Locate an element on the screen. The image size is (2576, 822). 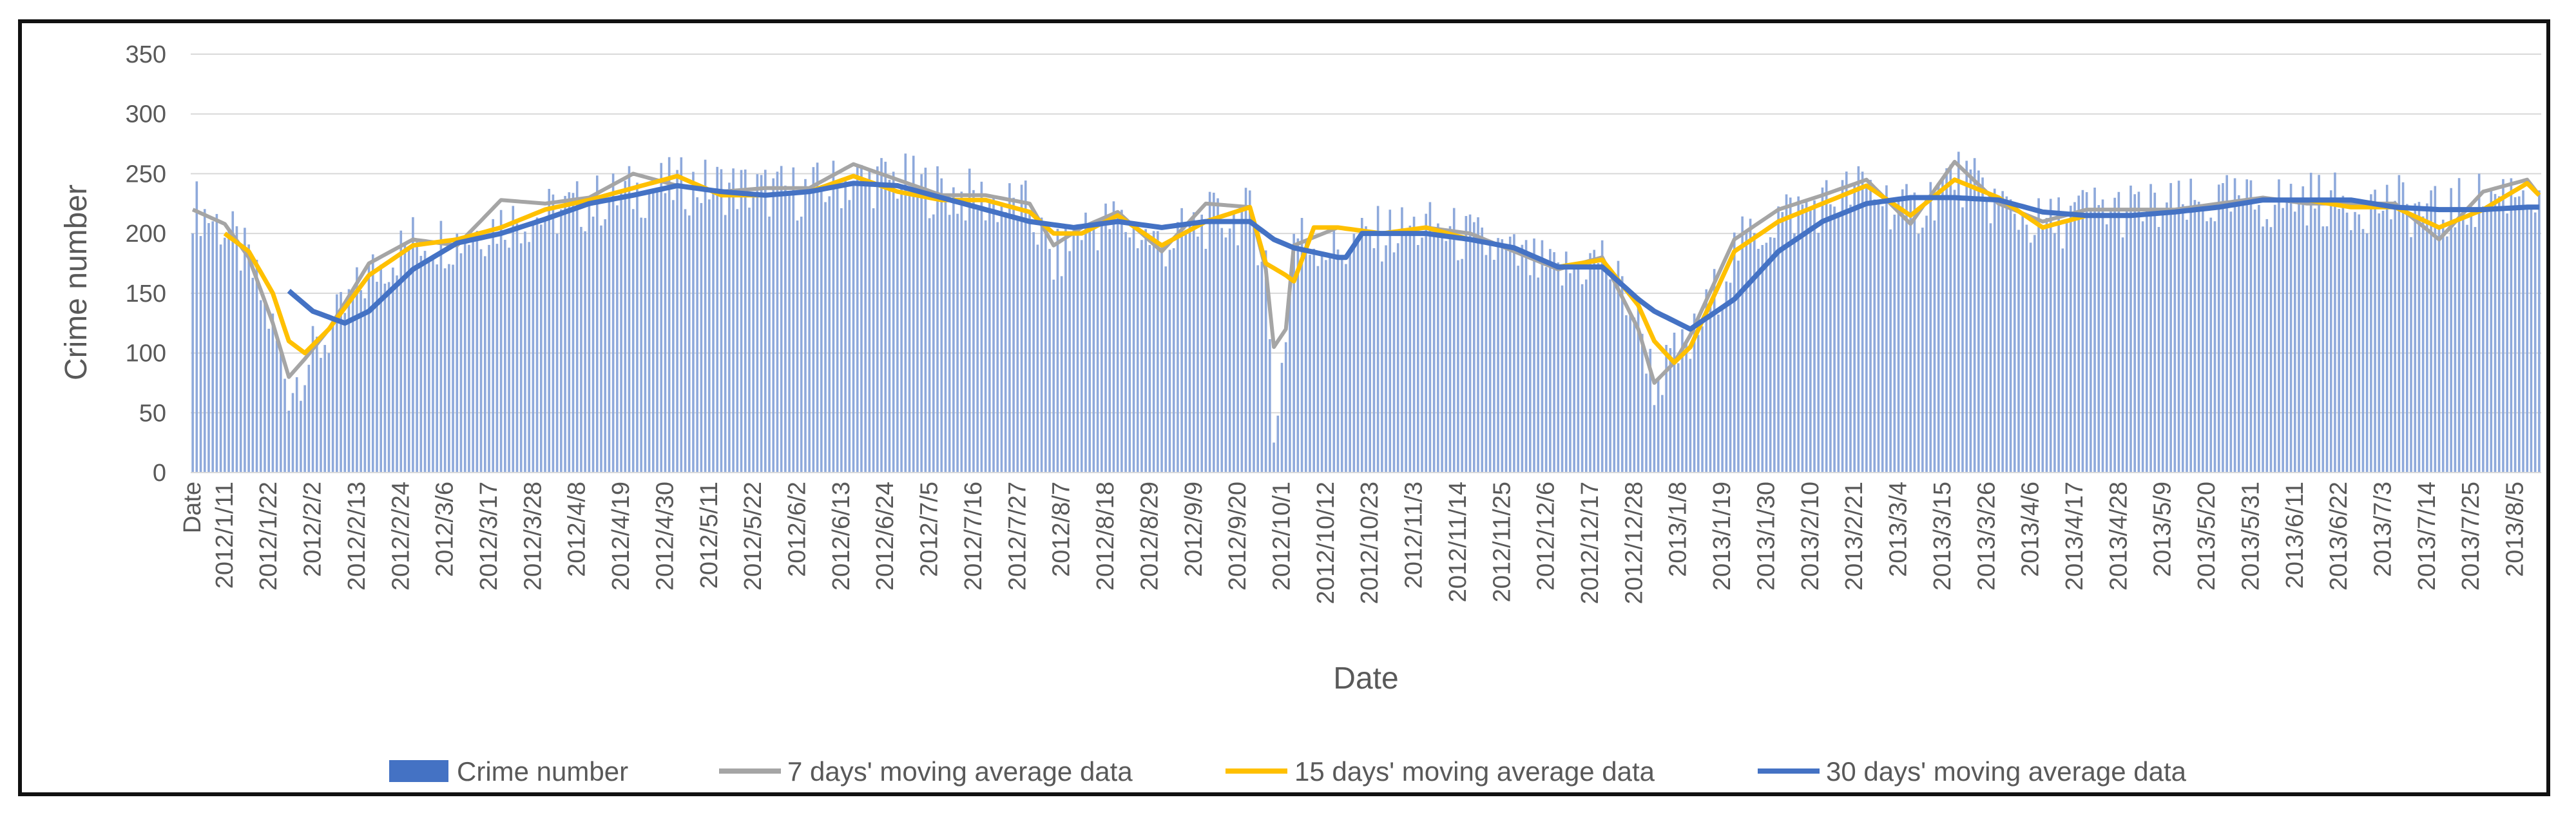
x-tick-label: 2012/9/20 is located at coordinates (1237, 536).